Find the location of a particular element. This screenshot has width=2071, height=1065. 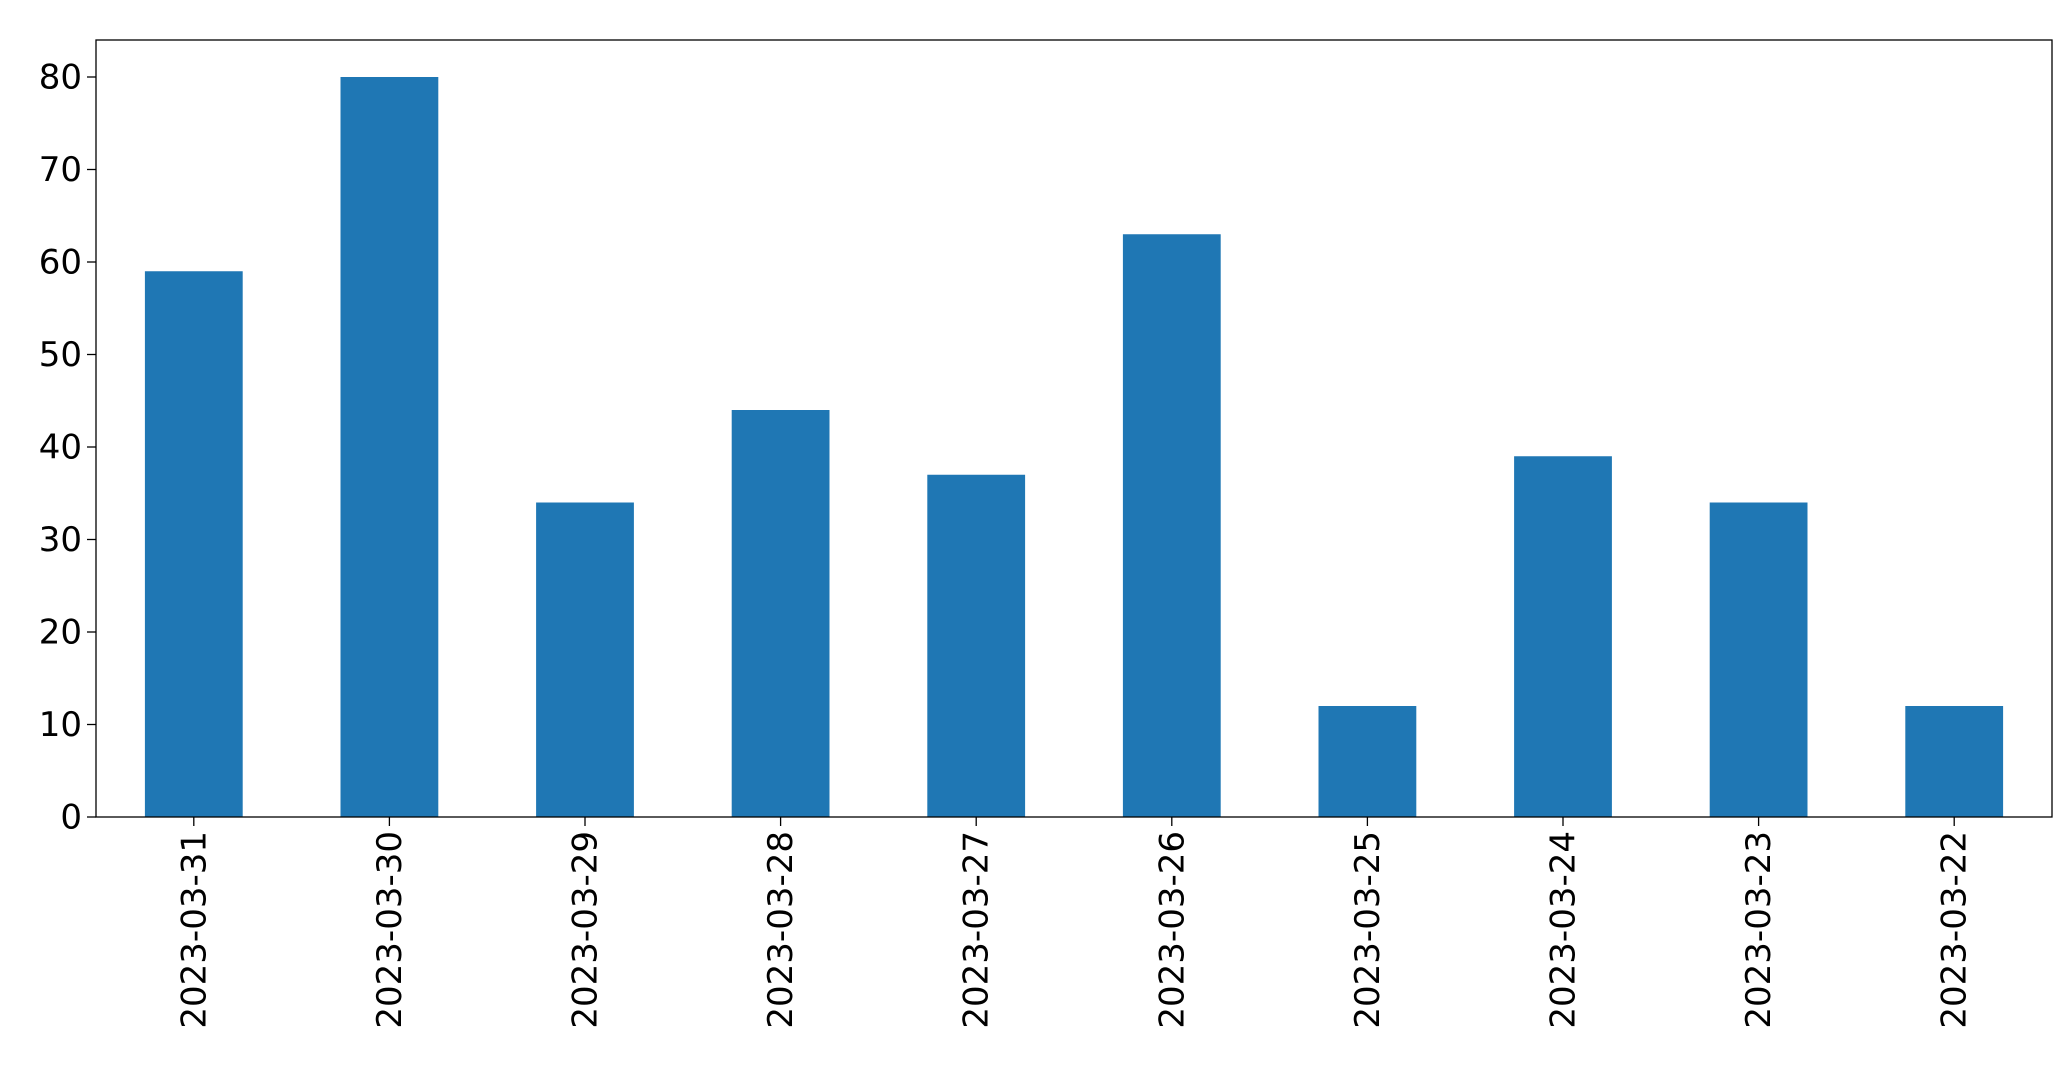

x-tick-label: 2023-03-27 is located at coordinates (977, 930).